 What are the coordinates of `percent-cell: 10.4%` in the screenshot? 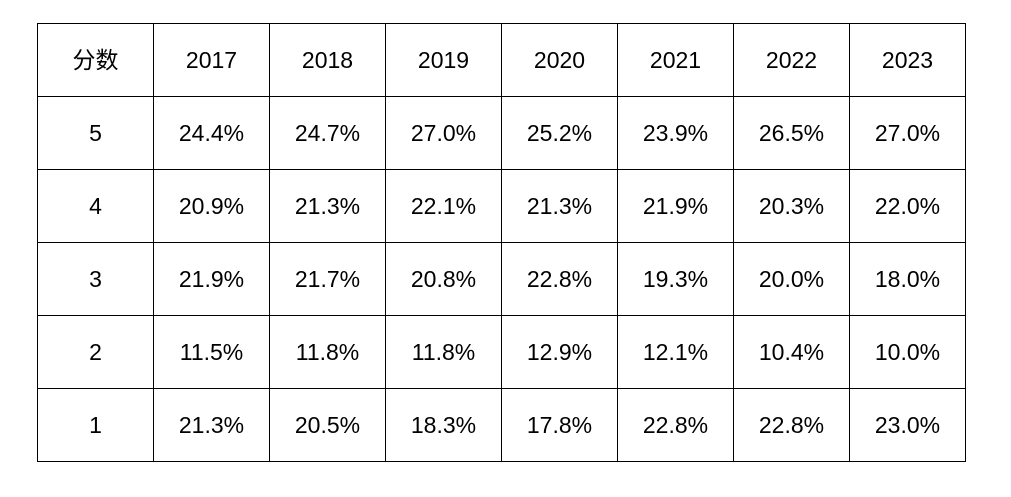 It's located at (791, 352).